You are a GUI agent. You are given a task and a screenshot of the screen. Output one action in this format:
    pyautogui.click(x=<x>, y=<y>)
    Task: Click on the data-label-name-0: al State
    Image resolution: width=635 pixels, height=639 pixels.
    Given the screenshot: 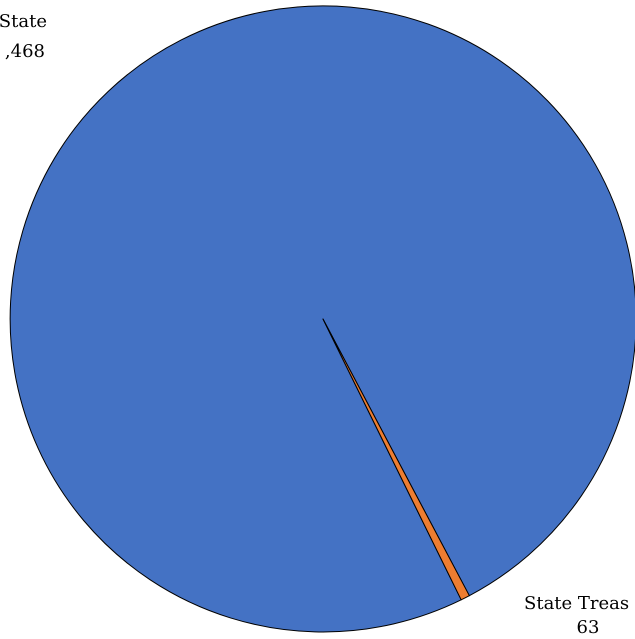 What is the action you would take?
    pyautogui.click(x=23, y=21)
    